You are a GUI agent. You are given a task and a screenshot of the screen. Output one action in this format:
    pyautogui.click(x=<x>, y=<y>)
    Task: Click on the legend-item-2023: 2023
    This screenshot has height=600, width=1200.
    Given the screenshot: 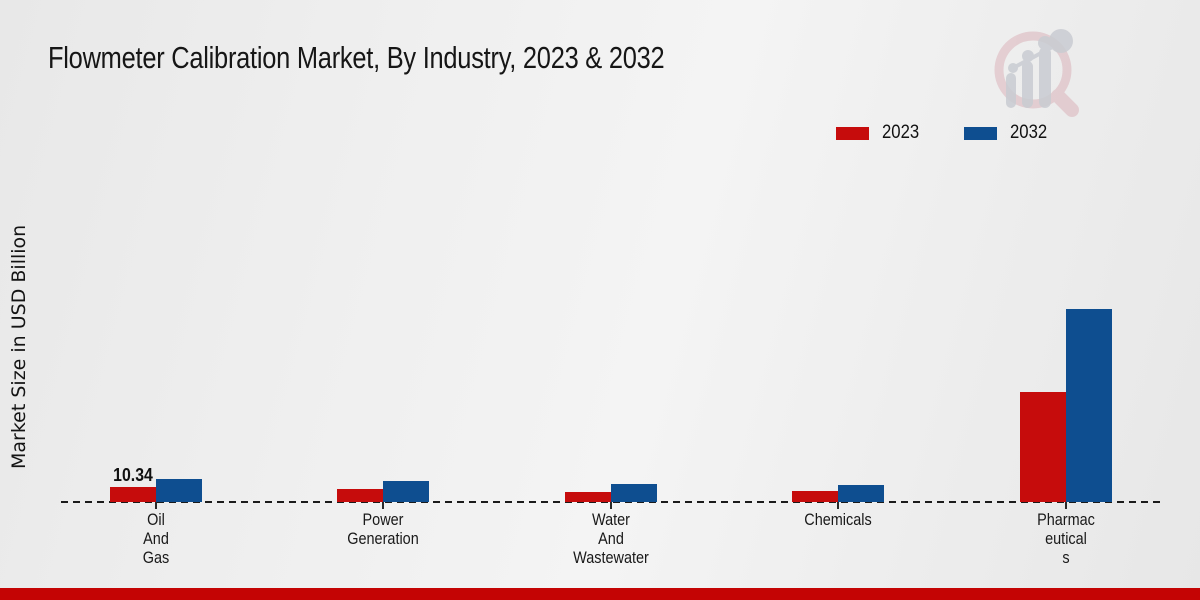 What is the action you would take?
    pyautogui.click(x=880, y=133)
    